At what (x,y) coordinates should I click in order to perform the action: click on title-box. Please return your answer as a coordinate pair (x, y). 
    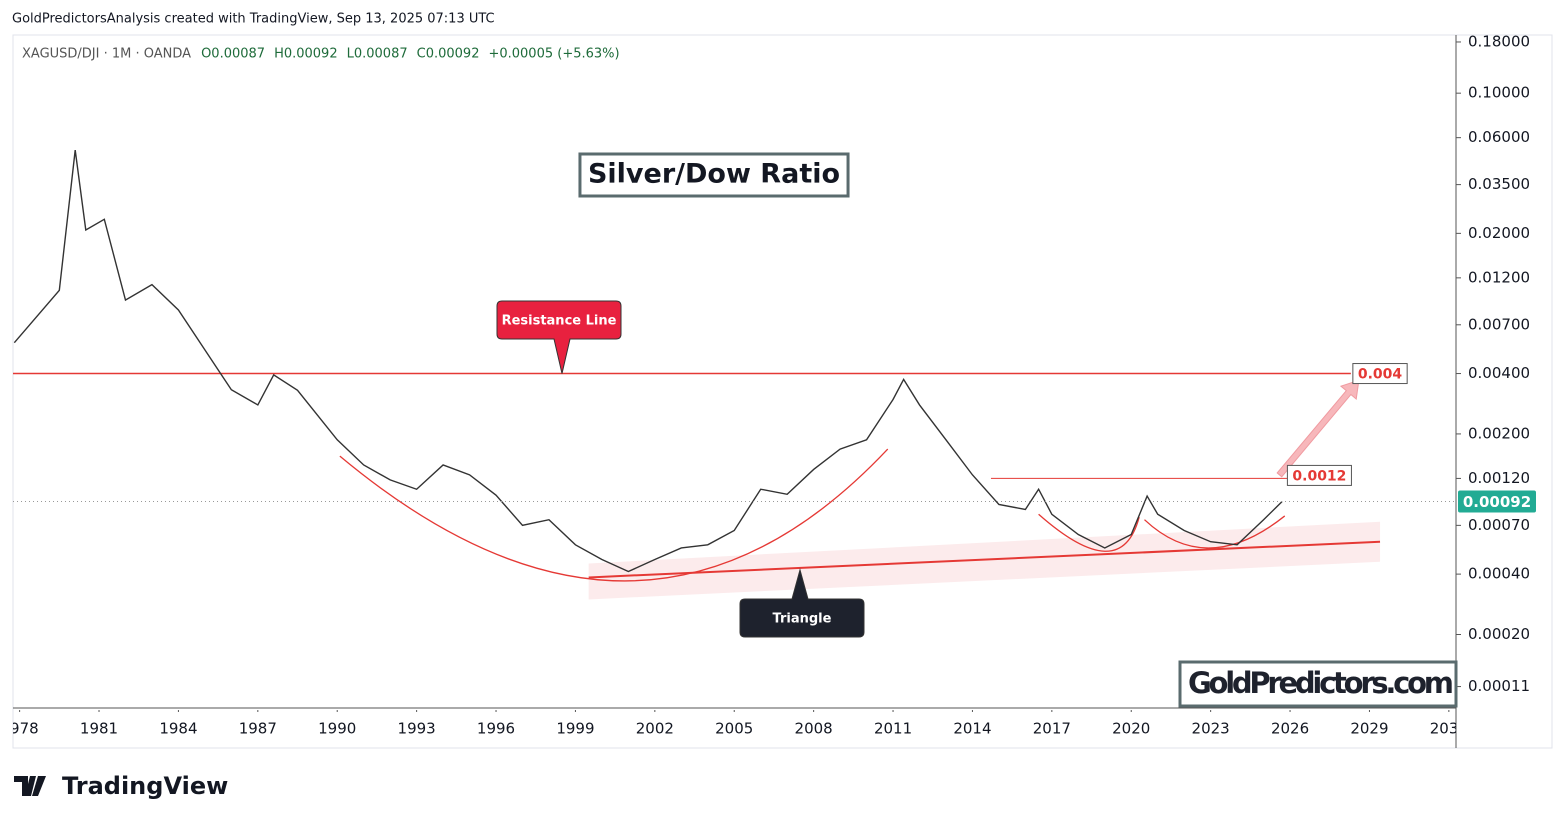
    Looking at the image, I should click on (714, 175).